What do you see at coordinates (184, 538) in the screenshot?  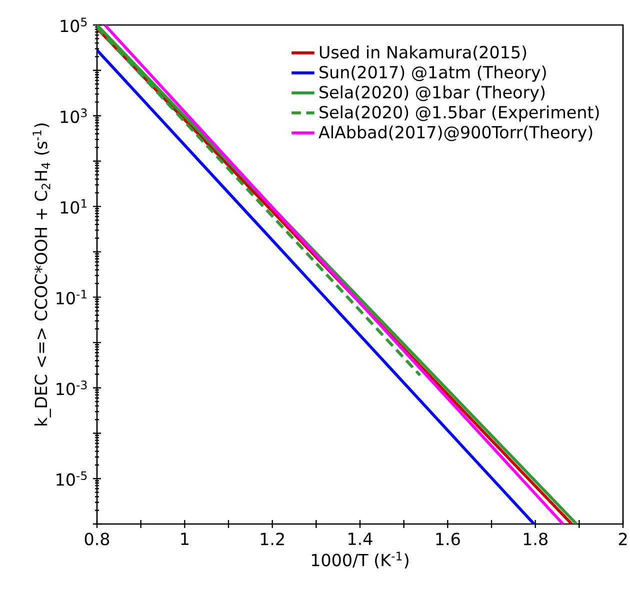 I see `x-tick-label: 1` at bounding box center [184, 538].